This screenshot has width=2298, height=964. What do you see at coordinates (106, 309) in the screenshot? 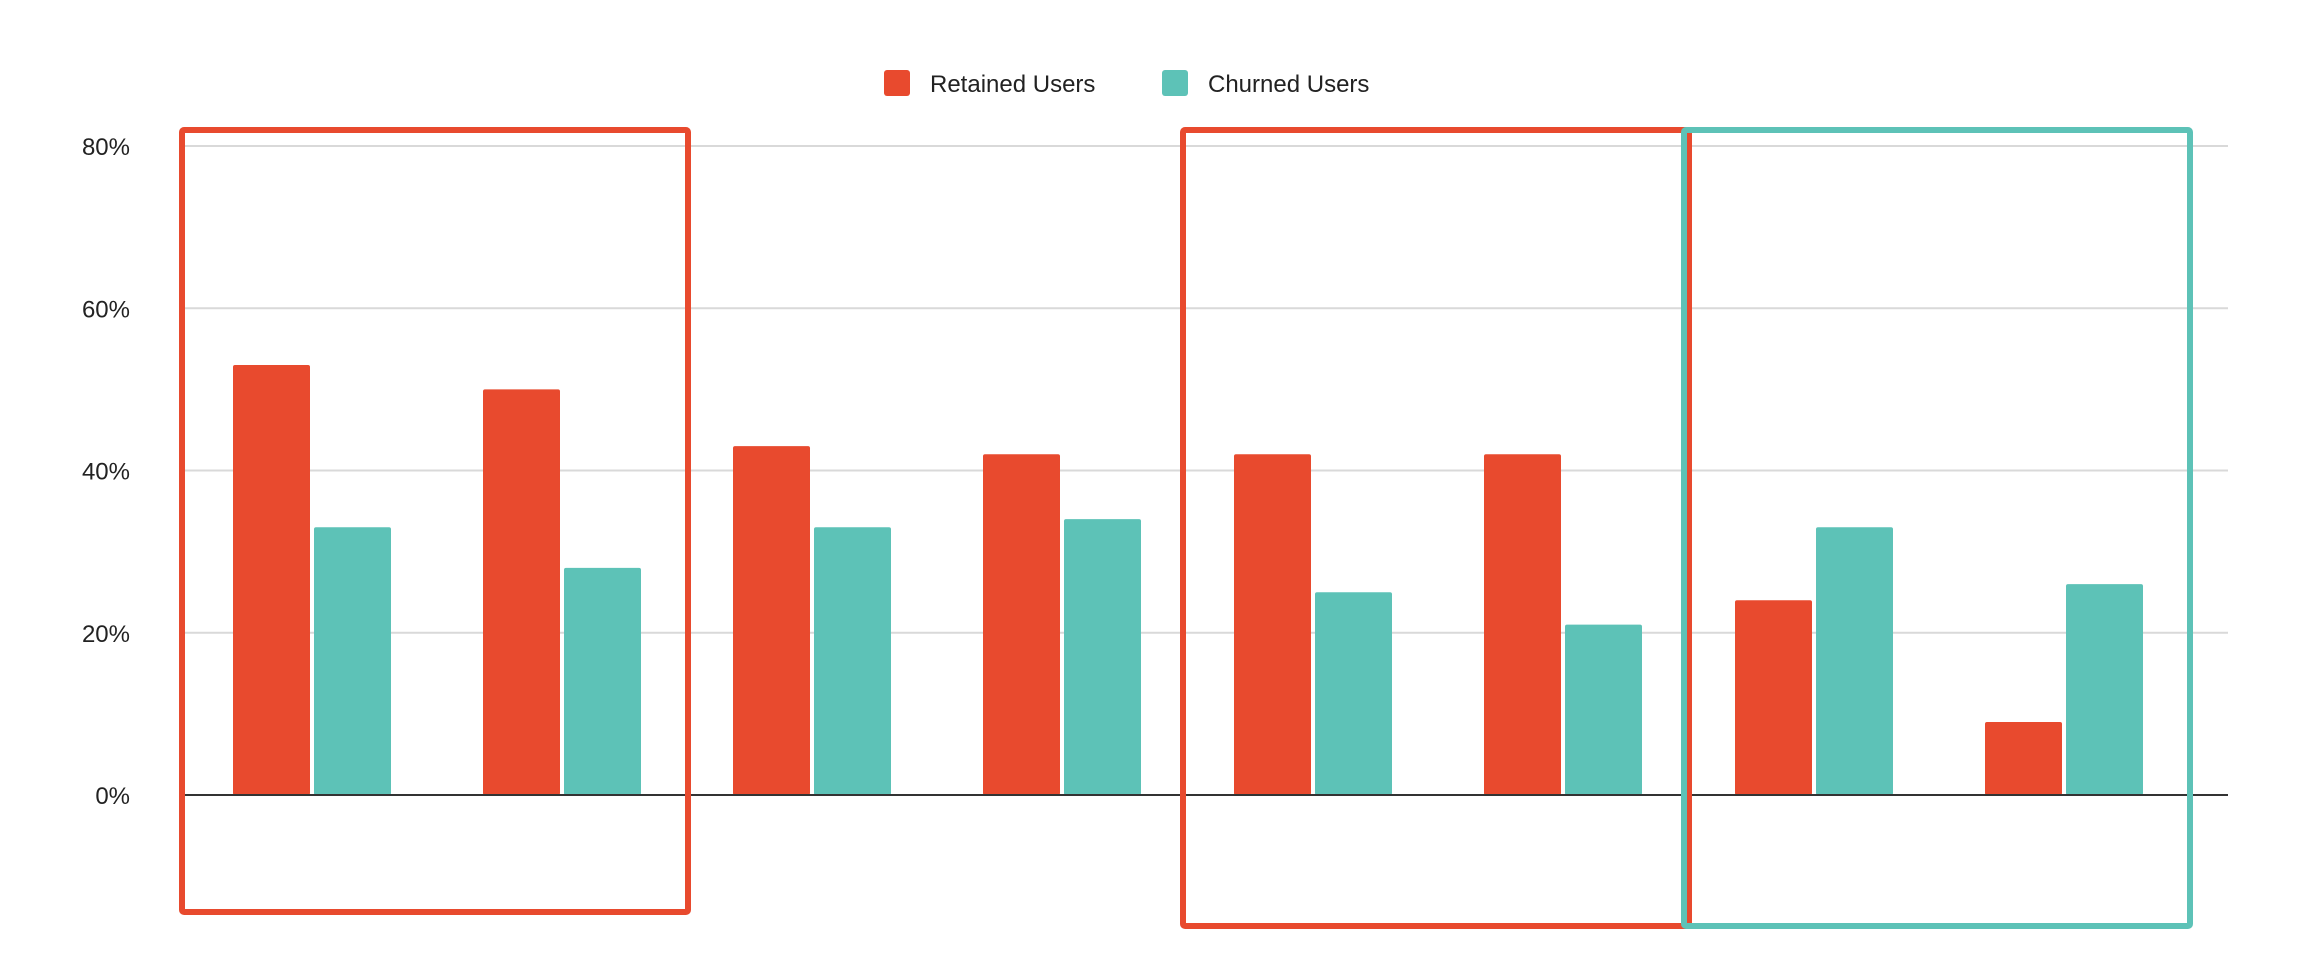
I see `y-tick-label: 60%` at bounding box center [106, 309].